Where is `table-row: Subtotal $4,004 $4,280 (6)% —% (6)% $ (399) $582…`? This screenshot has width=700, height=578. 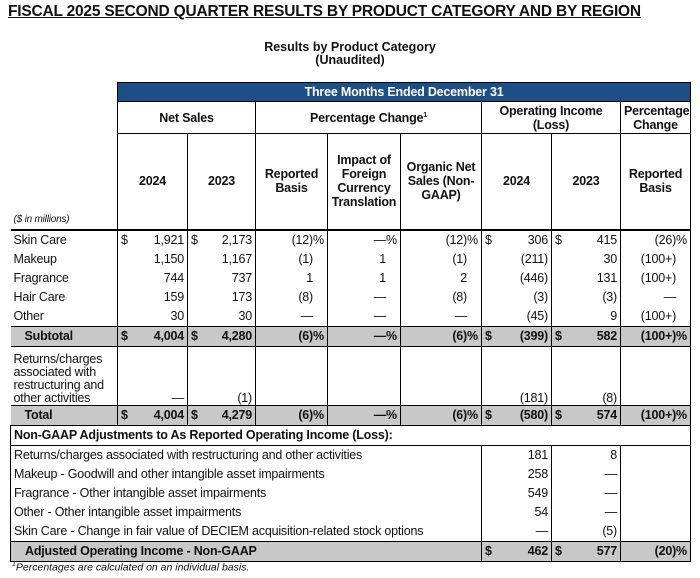
table-row: Subtotal $4,004 $4,280 (6)% —% (6)% $ (399) $582… is located at coordinates (351, 336).